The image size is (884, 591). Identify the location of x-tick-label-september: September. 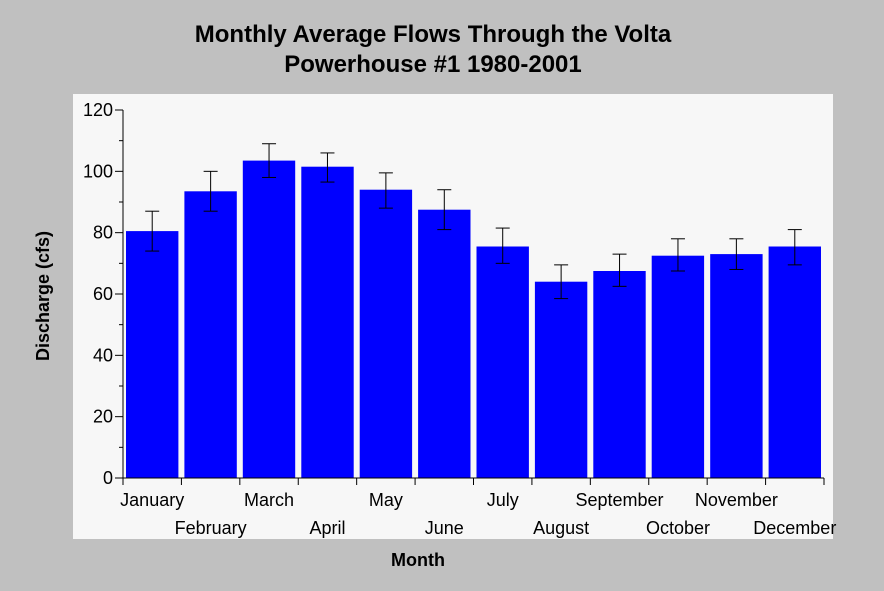
(619, 500).